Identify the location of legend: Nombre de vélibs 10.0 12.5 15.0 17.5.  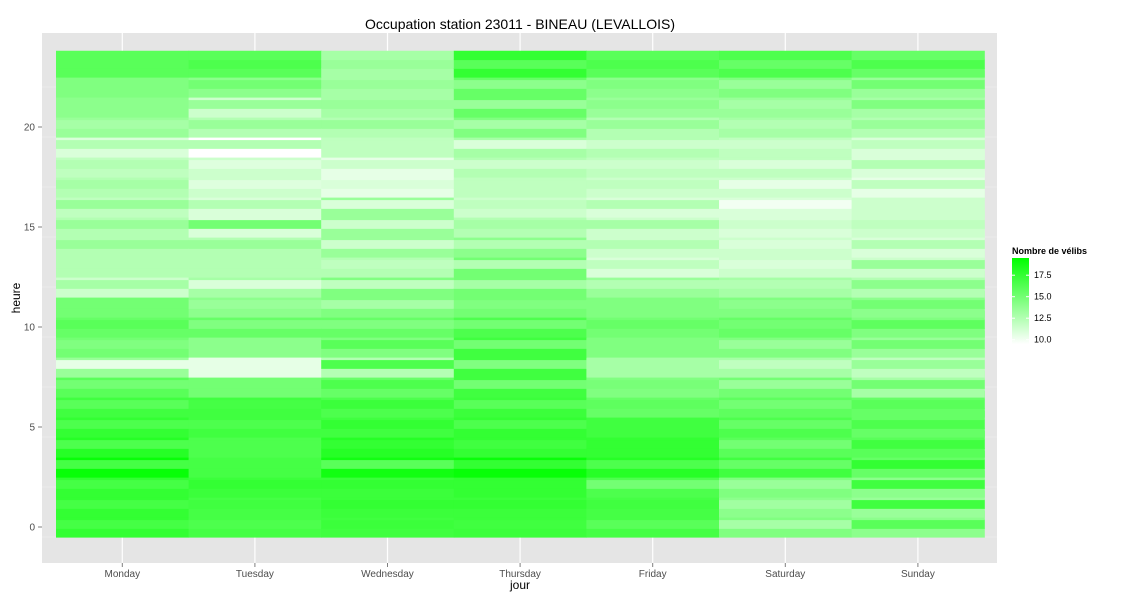
(1049, 295).